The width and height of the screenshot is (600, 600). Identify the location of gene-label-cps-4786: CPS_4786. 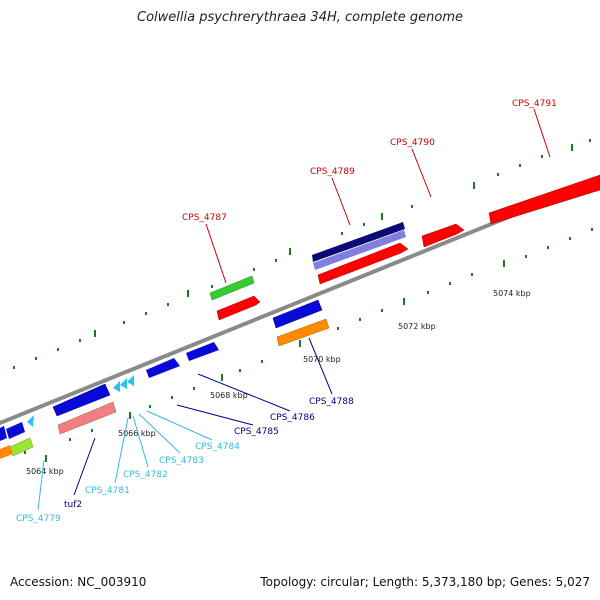
(292, 418).